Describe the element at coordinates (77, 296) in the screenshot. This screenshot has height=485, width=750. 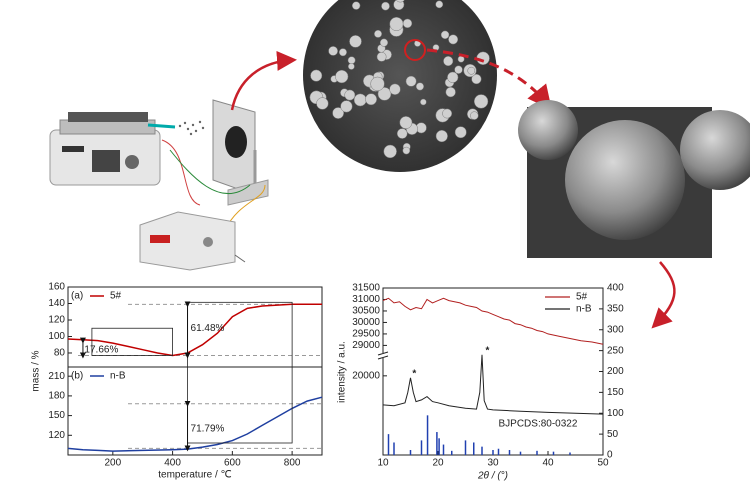
I see `panel-label: (a)` at that location.